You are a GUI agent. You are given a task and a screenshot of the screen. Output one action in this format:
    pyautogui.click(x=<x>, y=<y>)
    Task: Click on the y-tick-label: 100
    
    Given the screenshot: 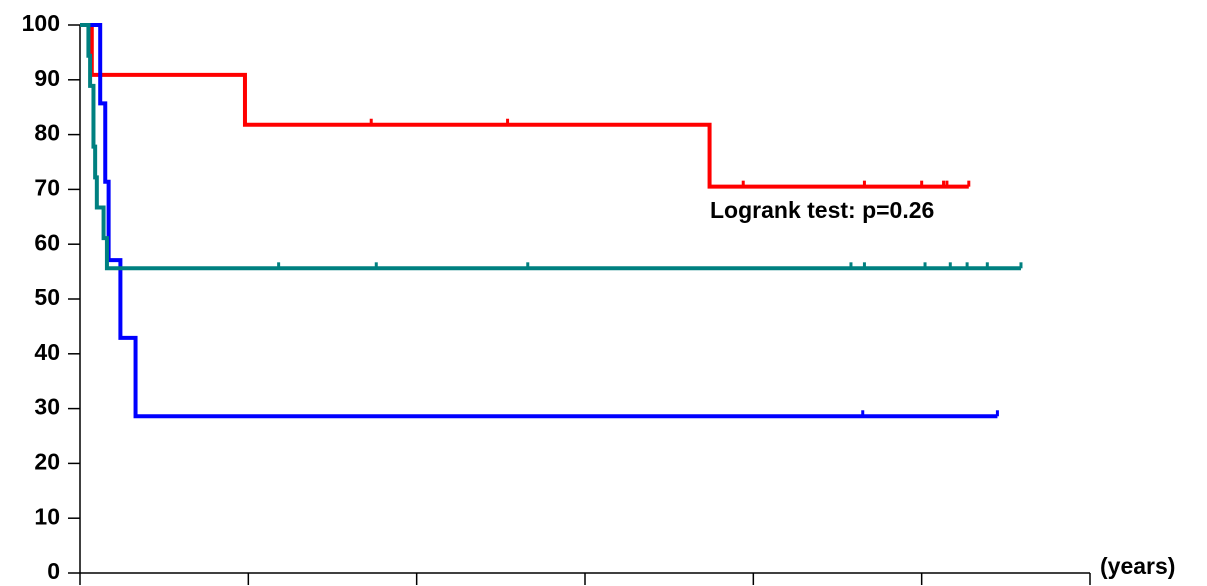 What is the action you would take?
    pyautogui.click(x=41, y=23)
    